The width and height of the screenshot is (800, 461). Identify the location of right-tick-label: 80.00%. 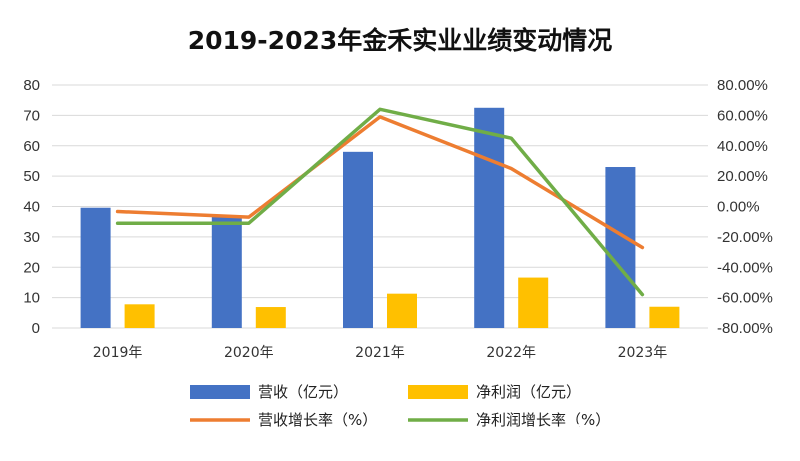
(742, 85).